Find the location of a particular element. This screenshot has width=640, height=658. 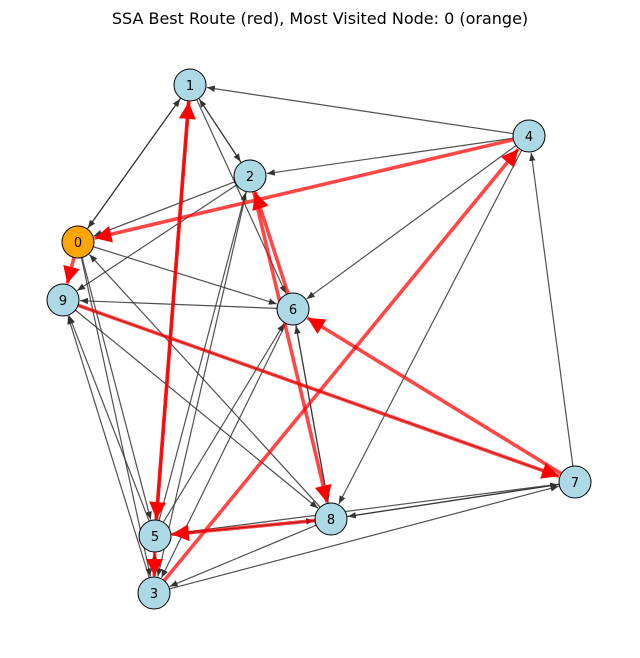

node-label-3: 3 is located at coordinates (154, 594).